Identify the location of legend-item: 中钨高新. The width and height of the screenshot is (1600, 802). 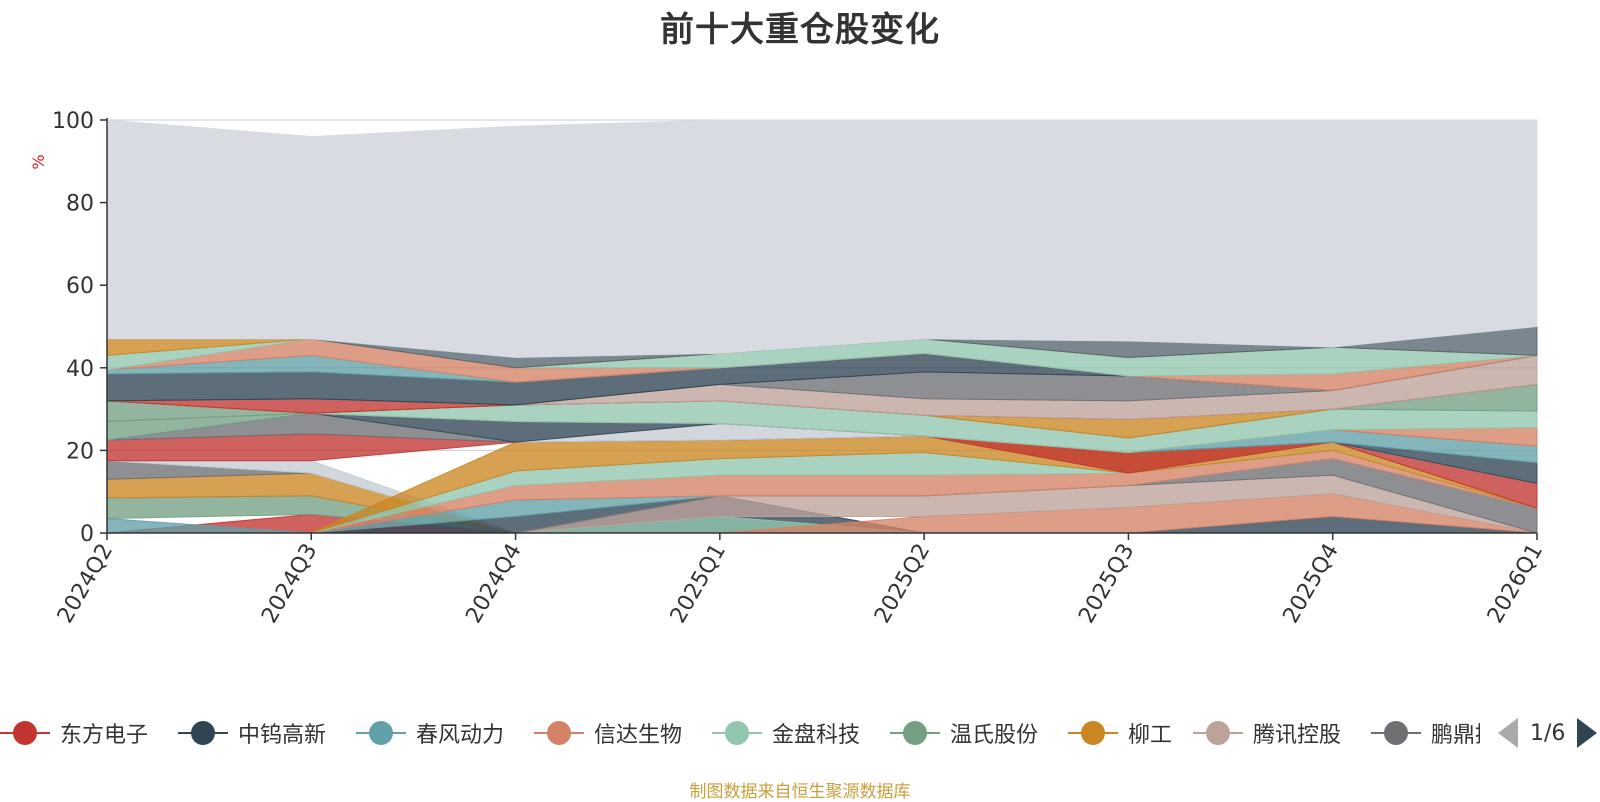
(252, 733).